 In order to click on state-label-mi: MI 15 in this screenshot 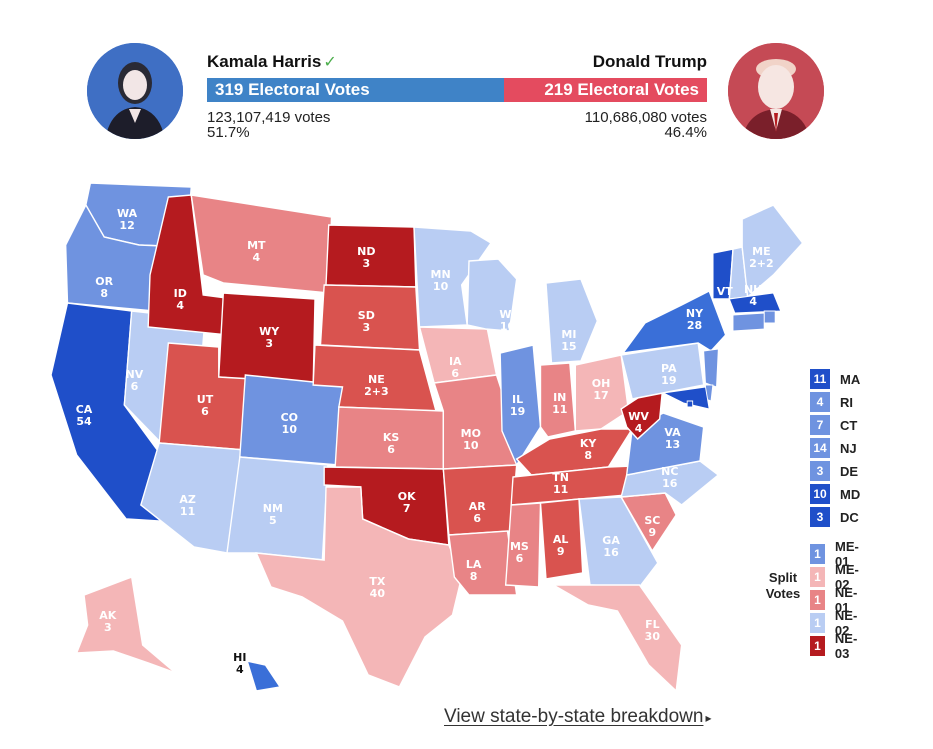, I will do `click(568, 340)`.